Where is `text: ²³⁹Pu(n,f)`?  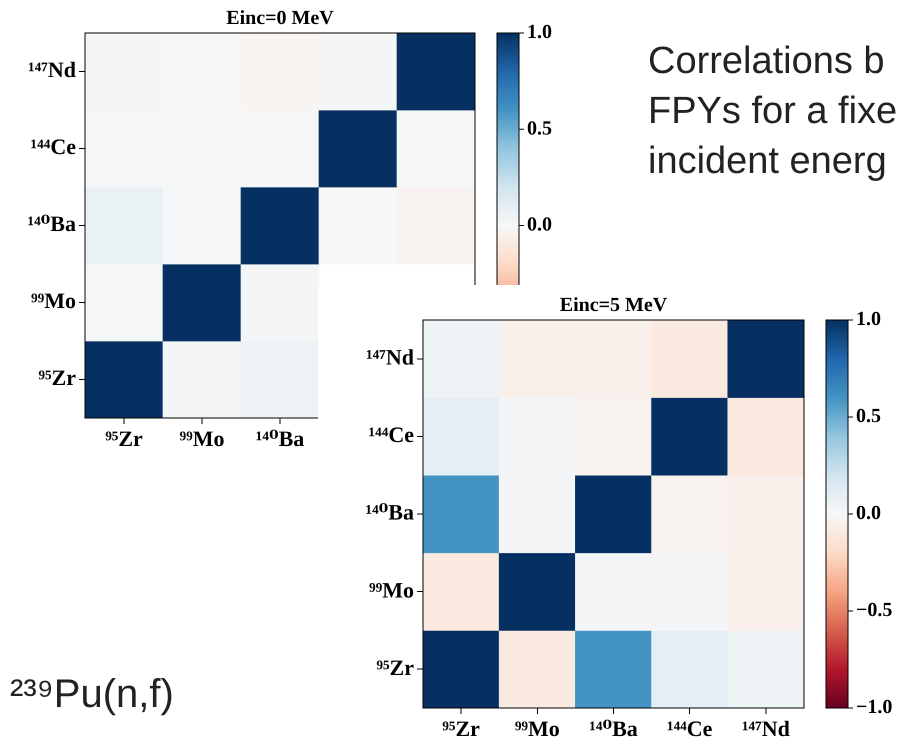
text: ²³⁹Pu(n,f) is located at coordinates (92, 694).